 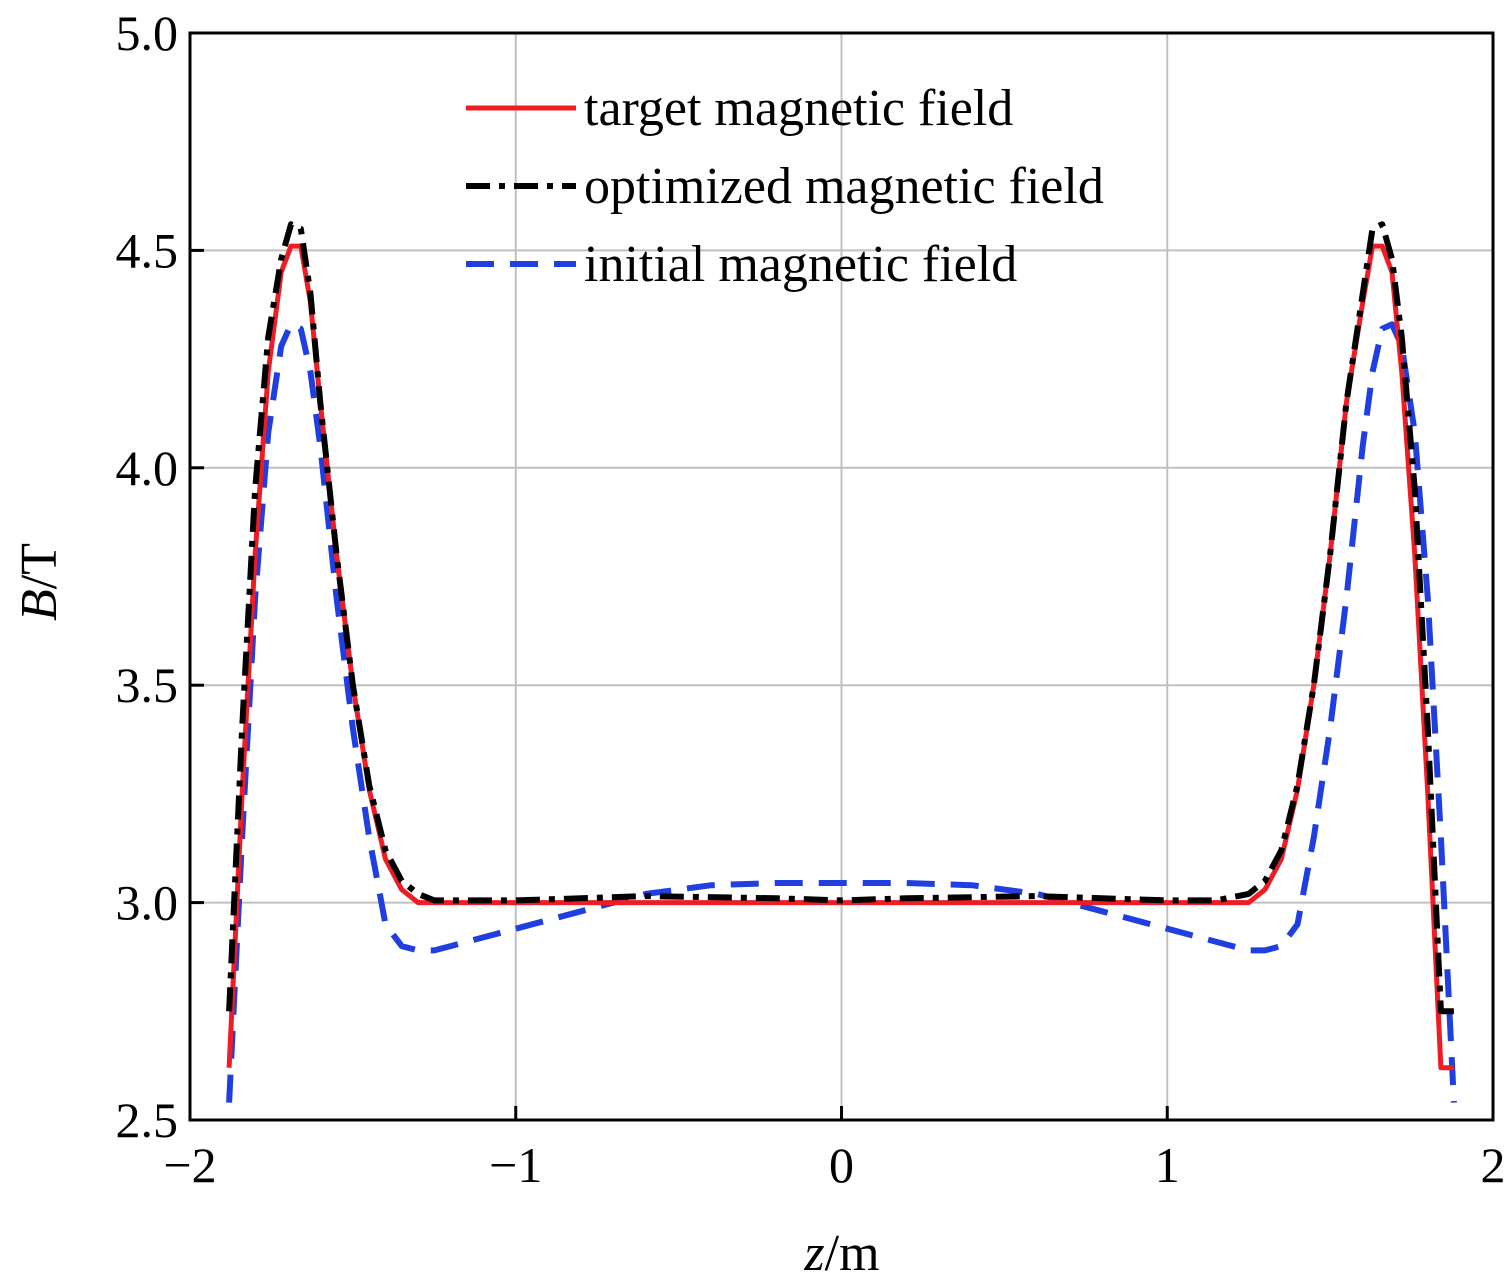 What do you see at coordinates (147, 33) in the screenshot?
I see `y-tick-label: 5.0` at bounding box center [147, 33].